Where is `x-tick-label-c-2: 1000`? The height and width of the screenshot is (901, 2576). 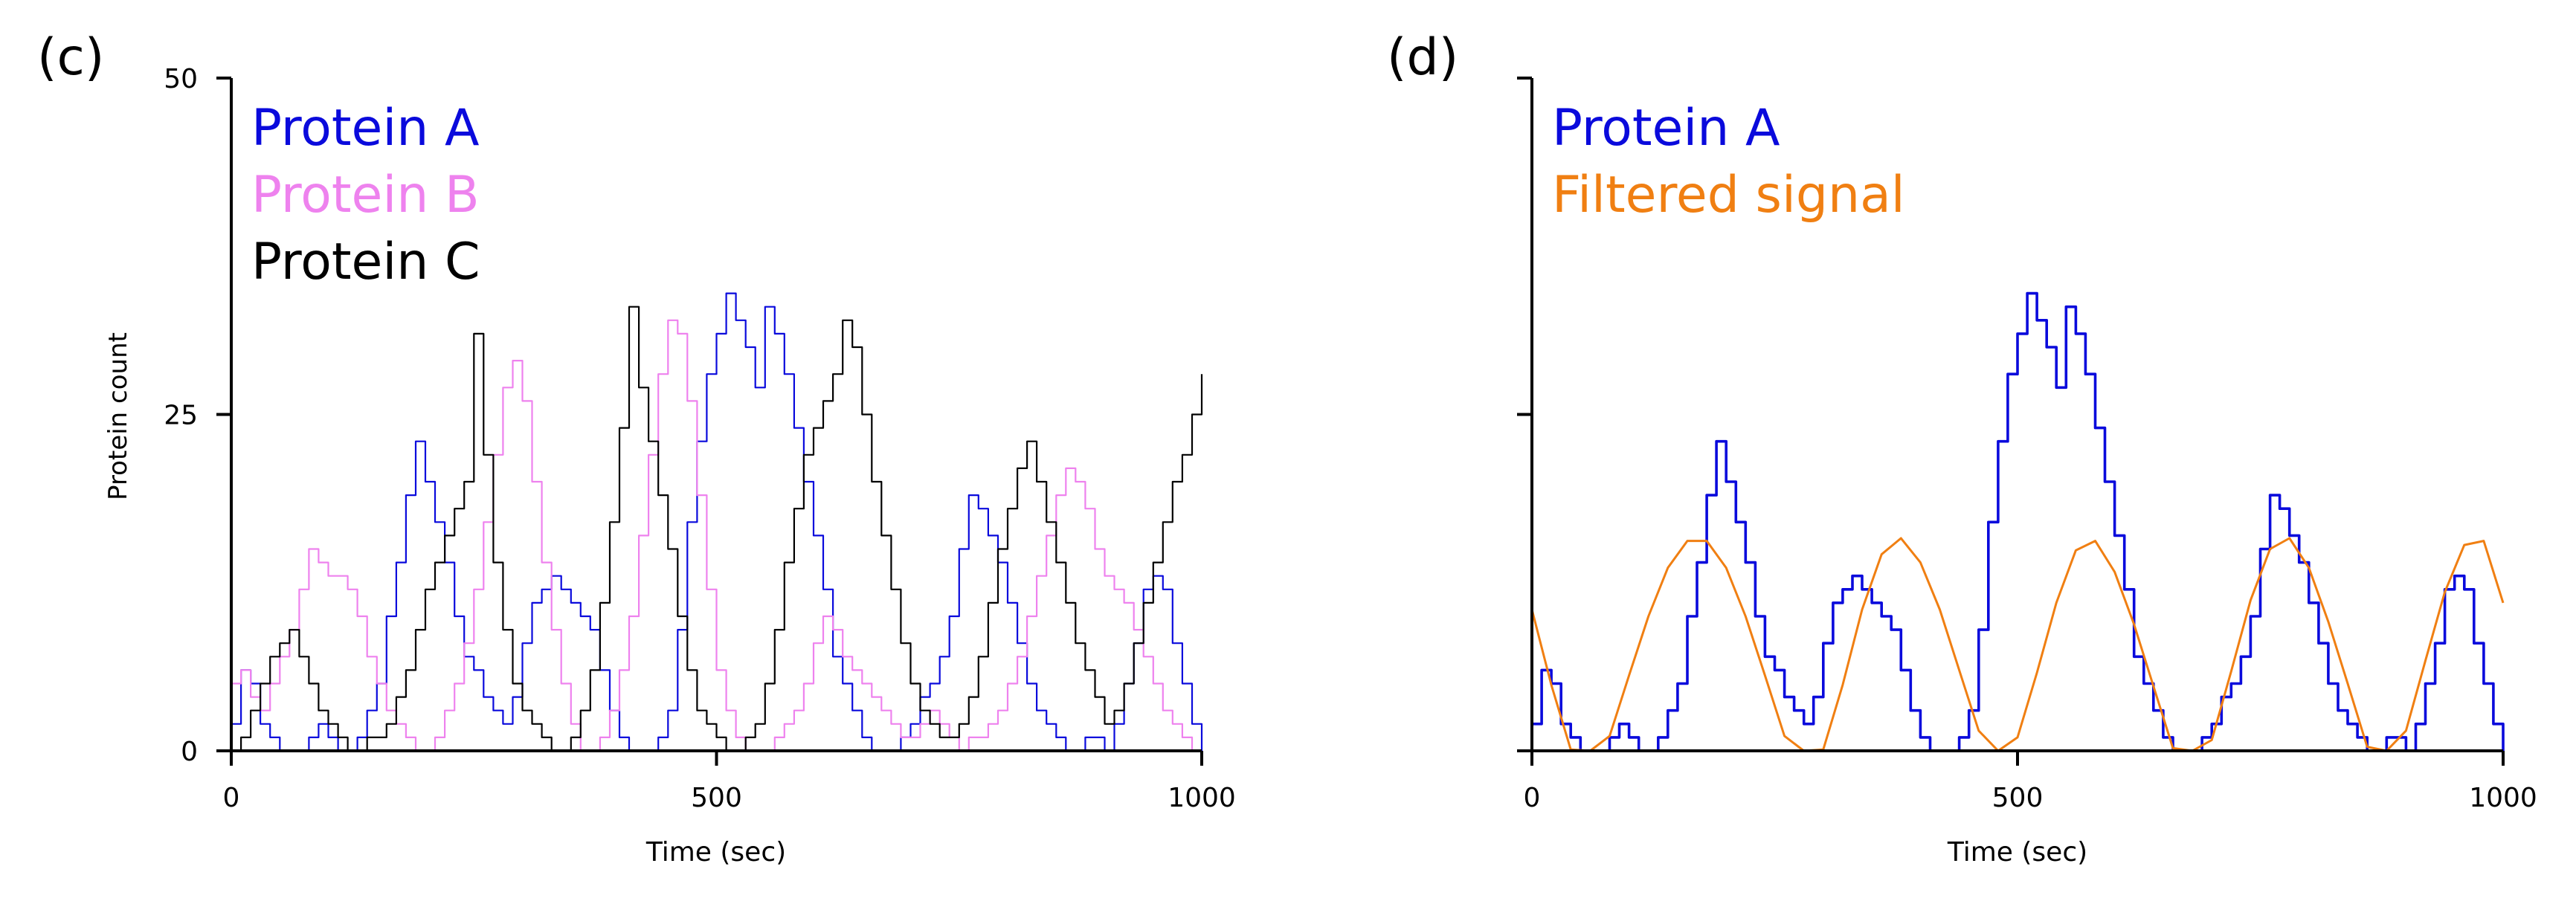 x-tick-label-c-2: 1000 is located at coordinates (1202, 798).